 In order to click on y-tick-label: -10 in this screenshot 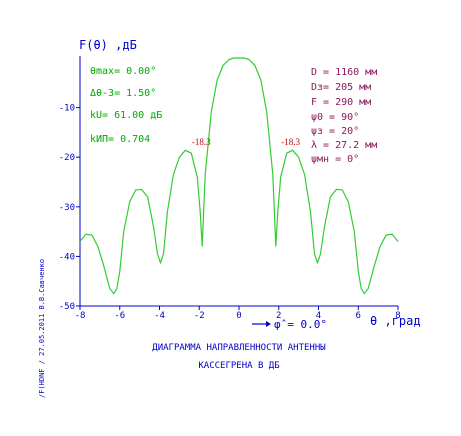, I will do `click(67, 109)`.